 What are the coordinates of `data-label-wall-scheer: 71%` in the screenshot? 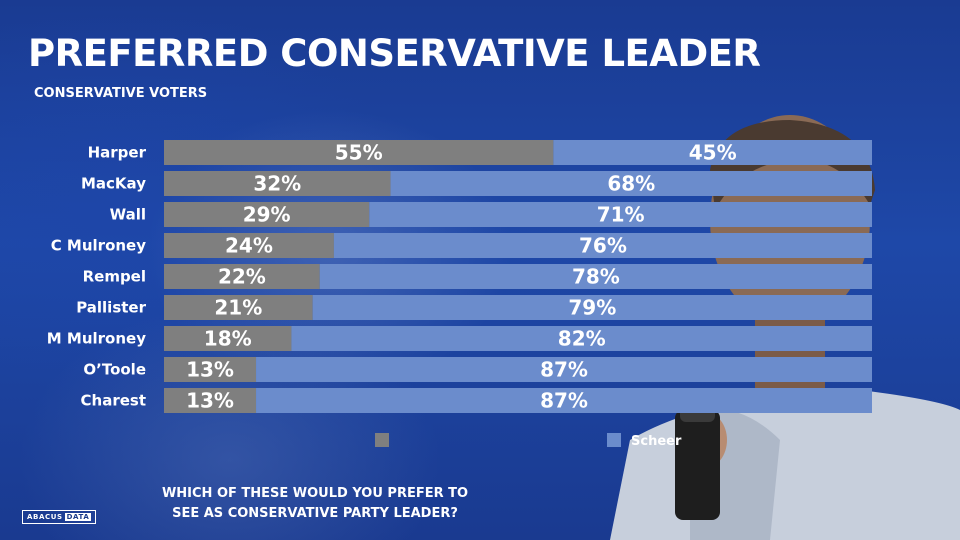 It's located at (621, 215).